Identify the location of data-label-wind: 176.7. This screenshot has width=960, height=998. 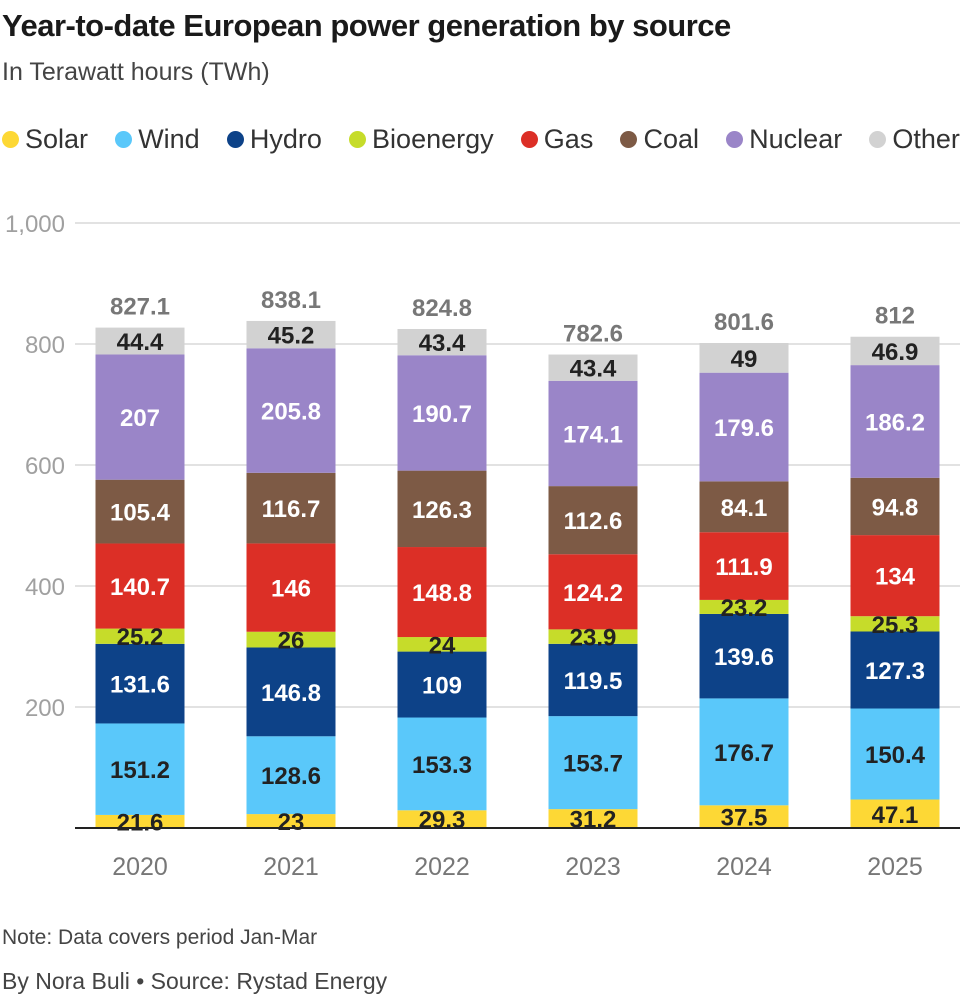
(744, 753).